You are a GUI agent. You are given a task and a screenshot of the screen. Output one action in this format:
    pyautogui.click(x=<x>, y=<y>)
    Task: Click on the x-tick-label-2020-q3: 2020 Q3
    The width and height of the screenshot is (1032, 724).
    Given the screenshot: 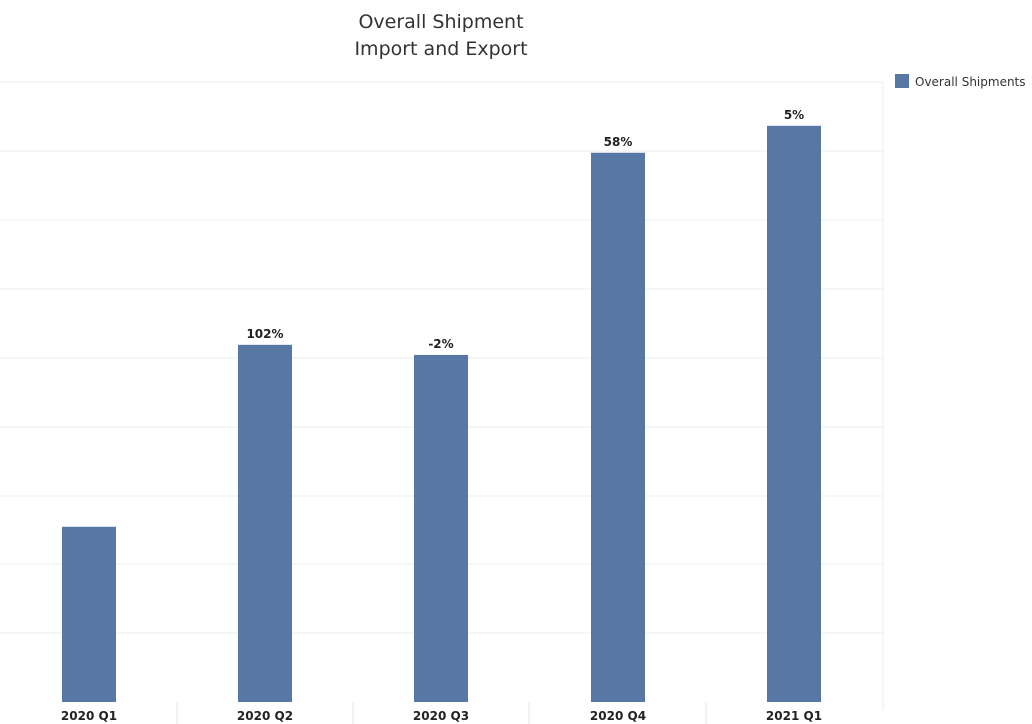 What is the action you would take?
    pyautogui.click(x=441, y=716)
    